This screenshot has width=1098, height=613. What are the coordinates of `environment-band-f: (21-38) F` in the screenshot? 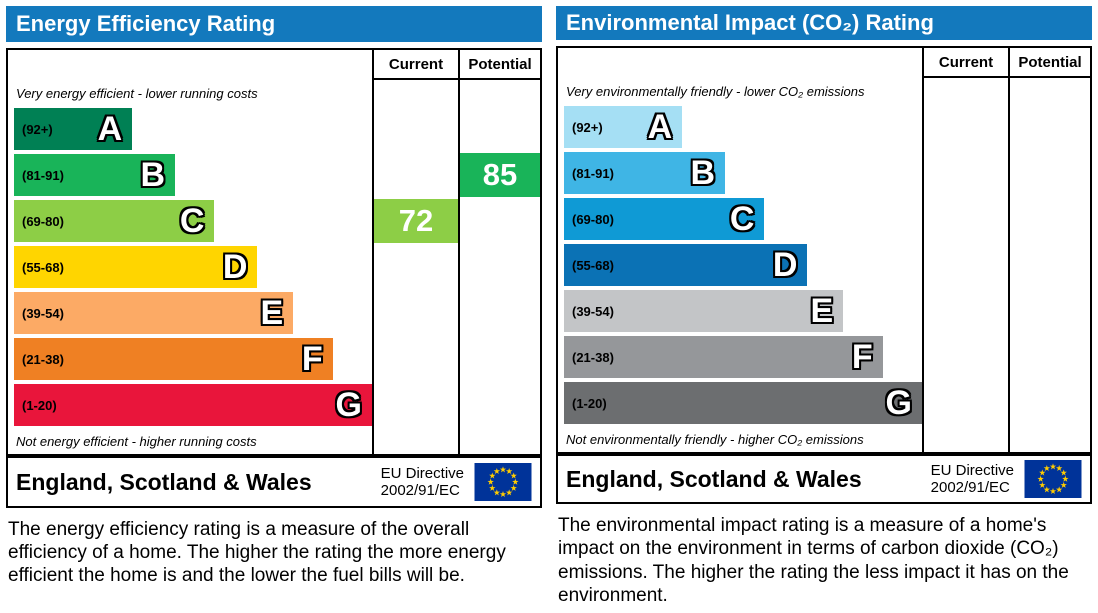 It's located at (723, 357).